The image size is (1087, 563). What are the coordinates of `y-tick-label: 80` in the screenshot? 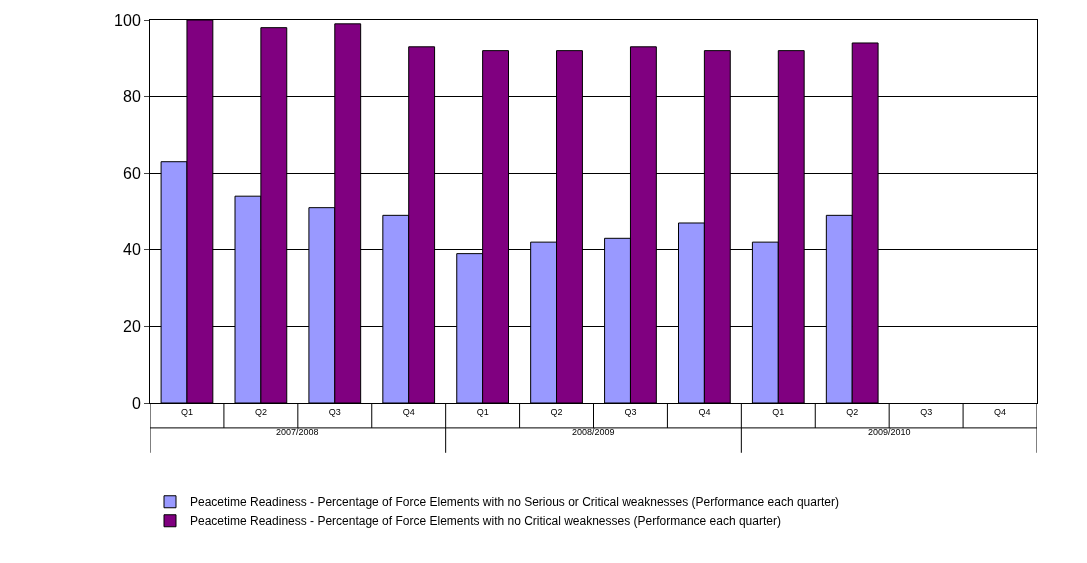 It's located at (132, 97).